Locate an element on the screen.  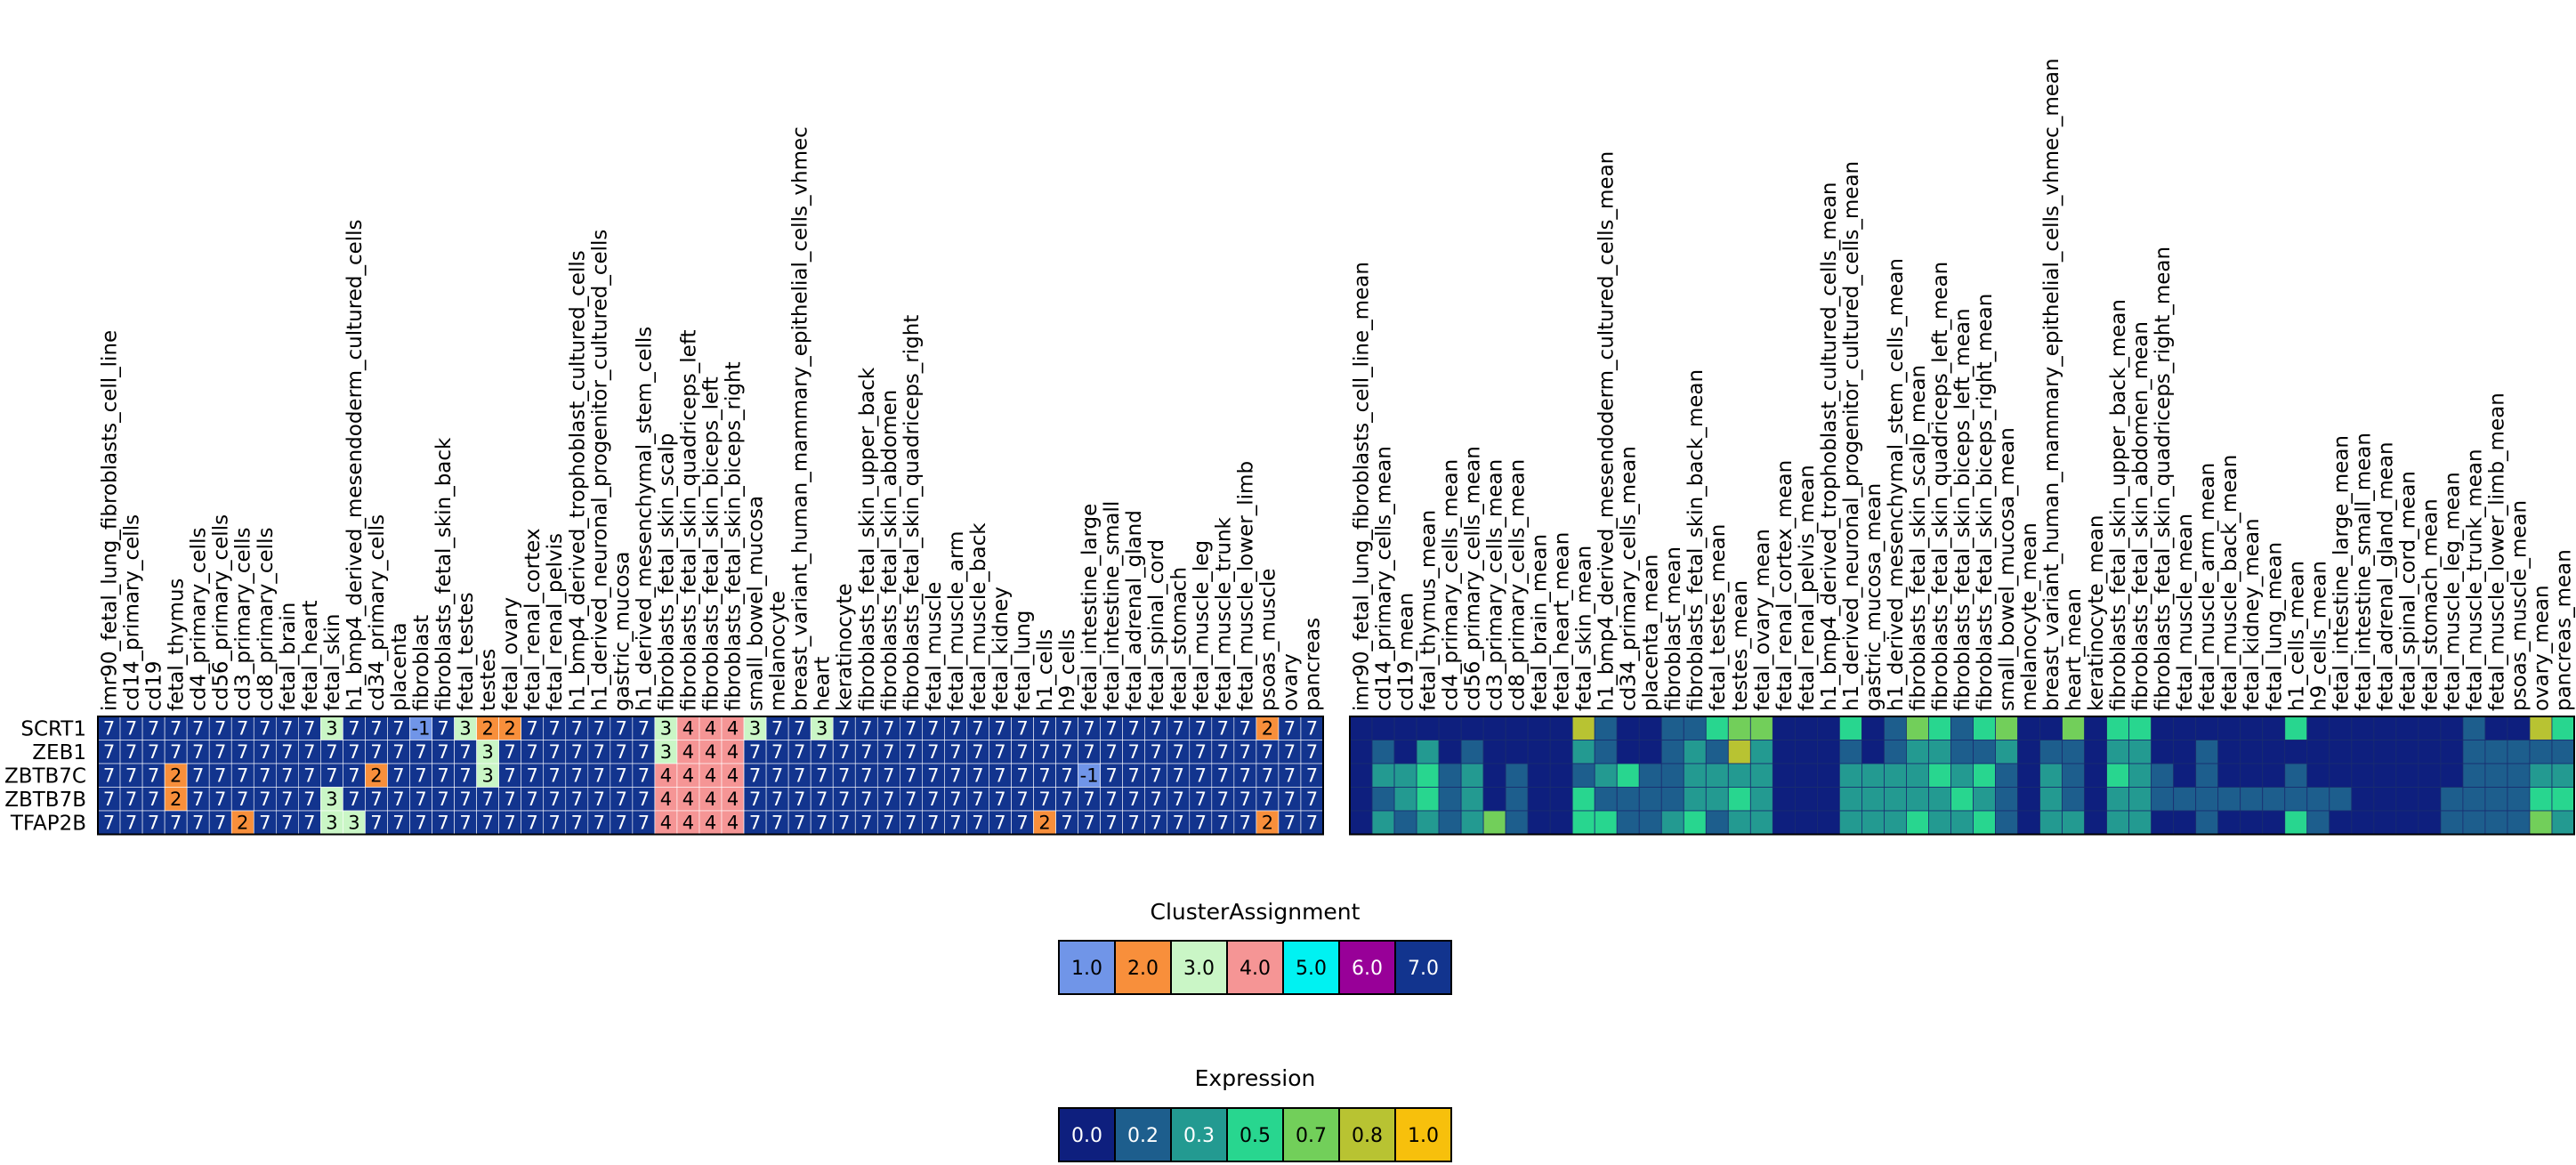
column-label: fetal_spinal_cord is located at coordinates (1156, 625).